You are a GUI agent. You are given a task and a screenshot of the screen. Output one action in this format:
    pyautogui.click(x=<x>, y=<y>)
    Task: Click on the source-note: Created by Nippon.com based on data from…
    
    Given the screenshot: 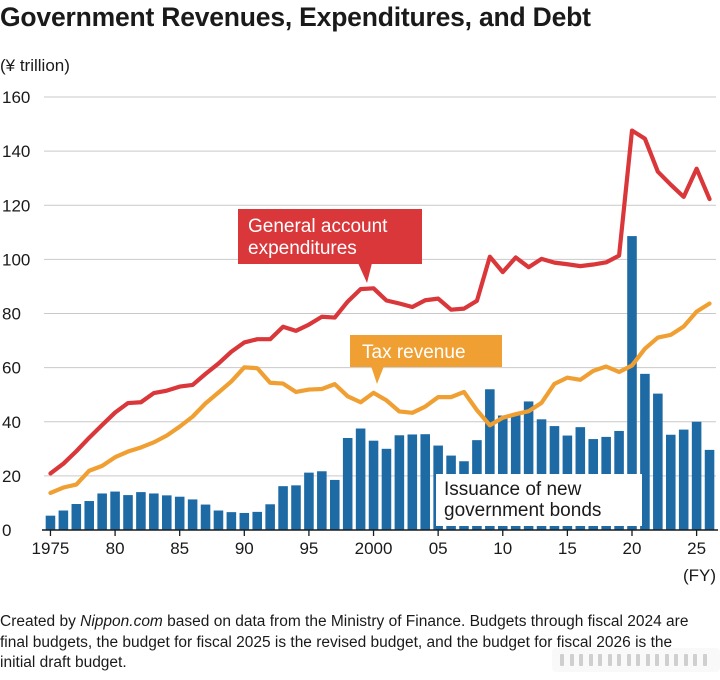 What is the action you would take?
    pyautogui.click(x=350, y=643)
    